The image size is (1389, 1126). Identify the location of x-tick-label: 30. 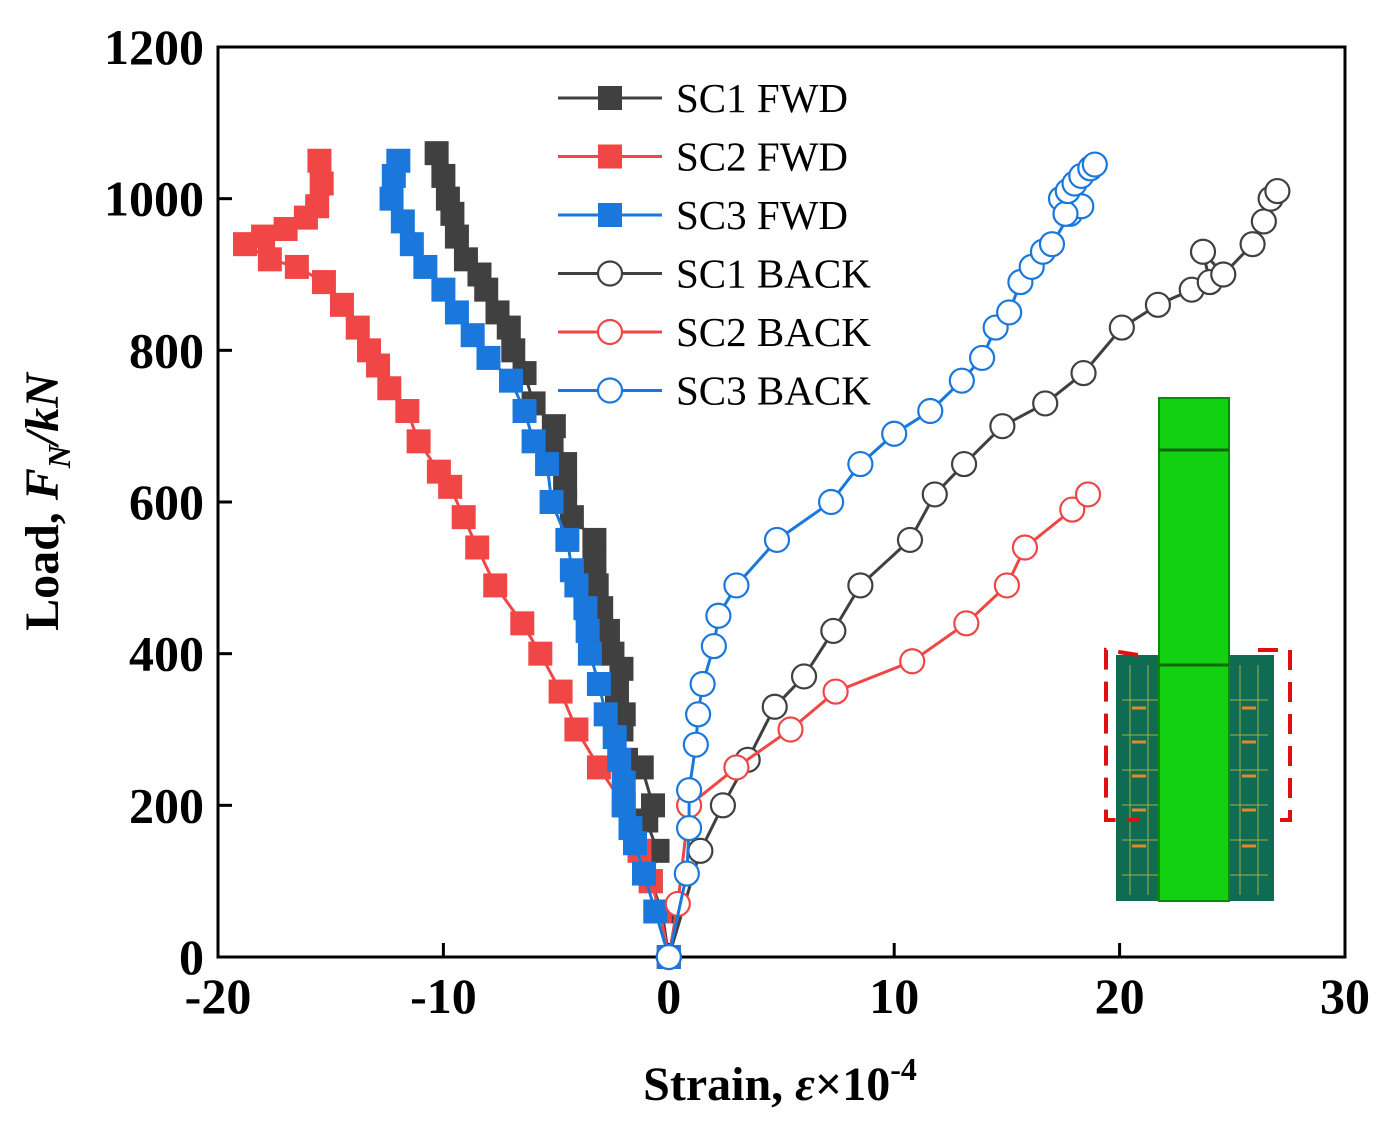
(1345, 996).